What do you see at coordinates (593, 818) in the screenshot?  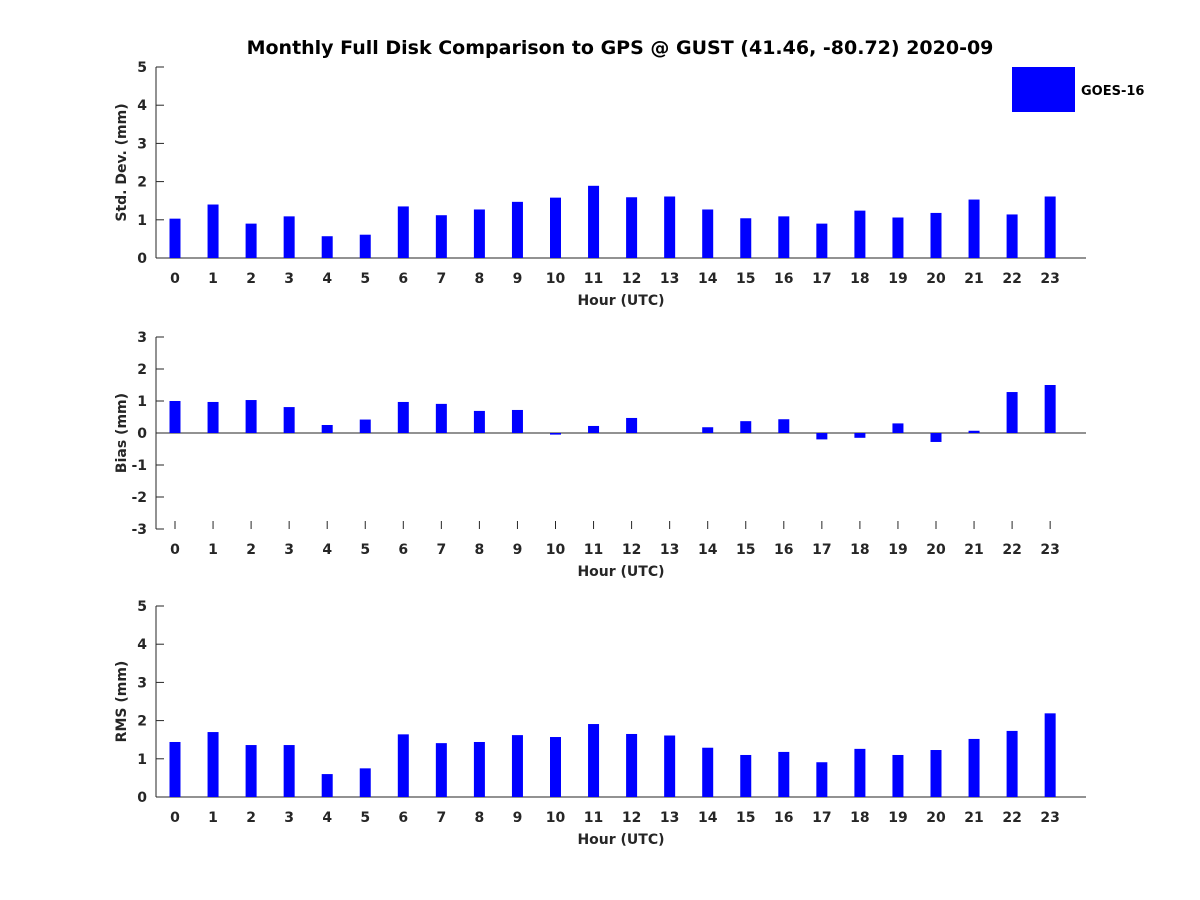 I see `x-tick-label: 11` at bounding box center [593, 818].